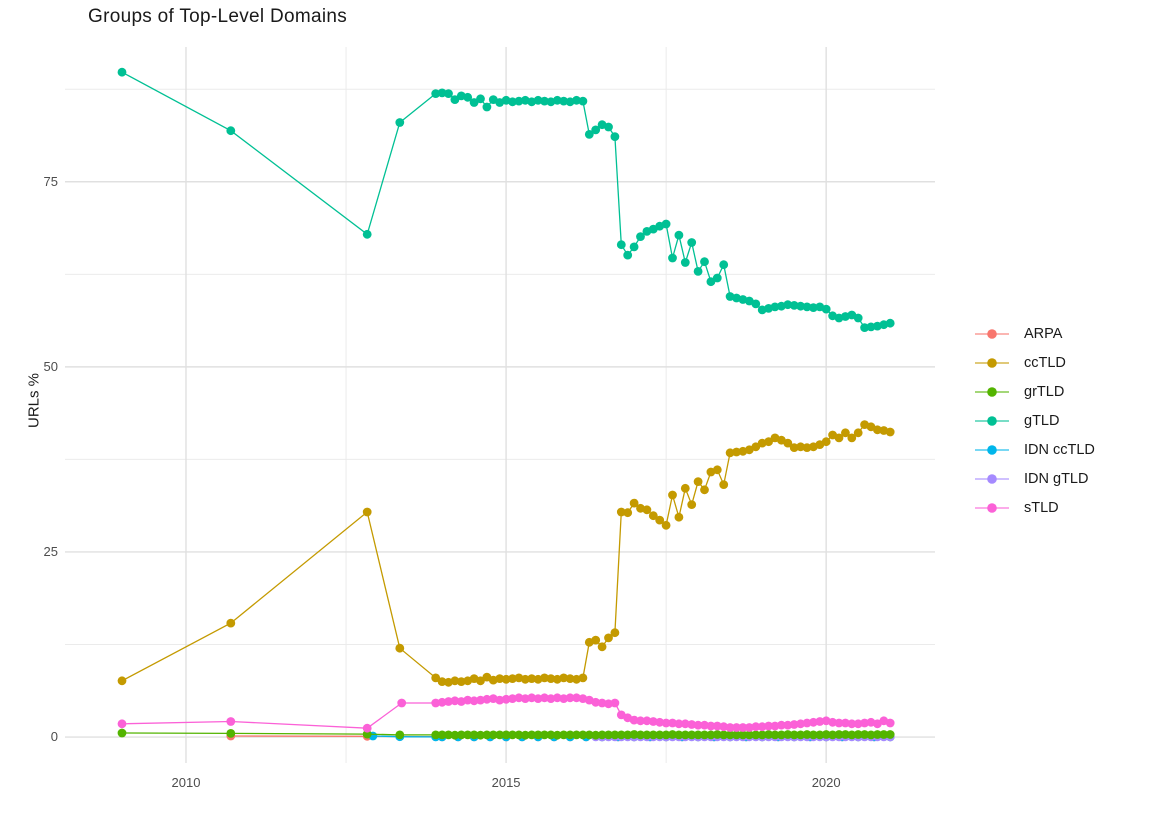 Image resolution: width=1164 pixels, height=827 pixels. I want to click on x-tick-label: 2020, so click(826, 782).